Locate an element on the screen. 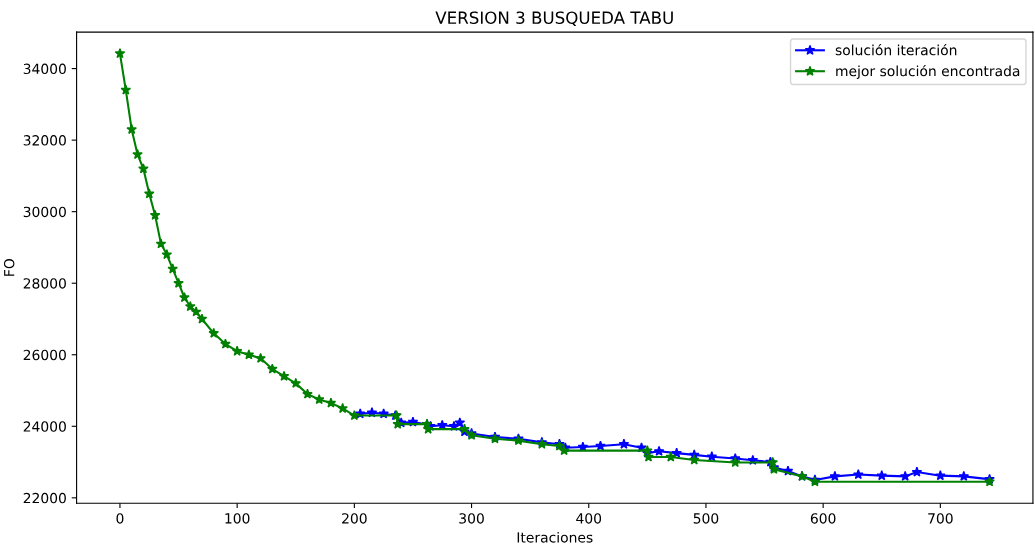 This screenshot has height=544, width=1035. x-tick-label: 600 is located at coordinates (823, 518).